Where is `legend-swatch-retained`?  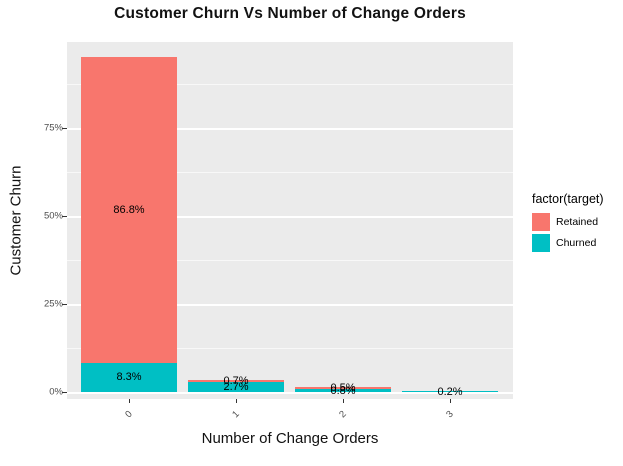 legend-swatch-retained is located at coordinates (541, 222).